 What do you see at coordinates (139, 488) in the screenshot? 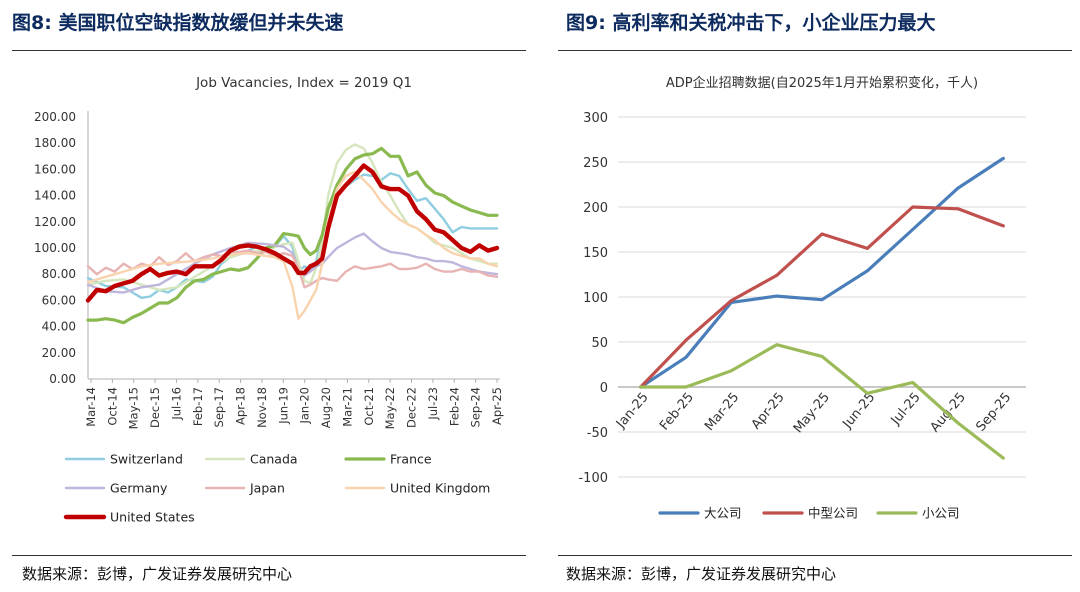
I see `legend-label: Germany` at bounding box center [139, 488].